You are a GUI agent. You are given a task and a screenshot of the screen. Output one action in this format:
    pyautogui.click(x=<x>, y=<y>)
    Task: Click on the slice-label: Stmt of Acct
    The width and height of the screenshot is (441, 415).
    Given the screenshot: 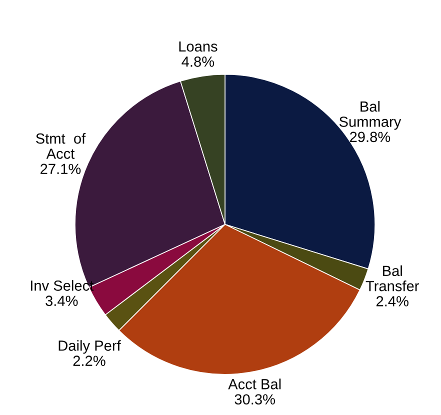 What is the action you would take?
    pyautogui.click(x=61, y=146)
    